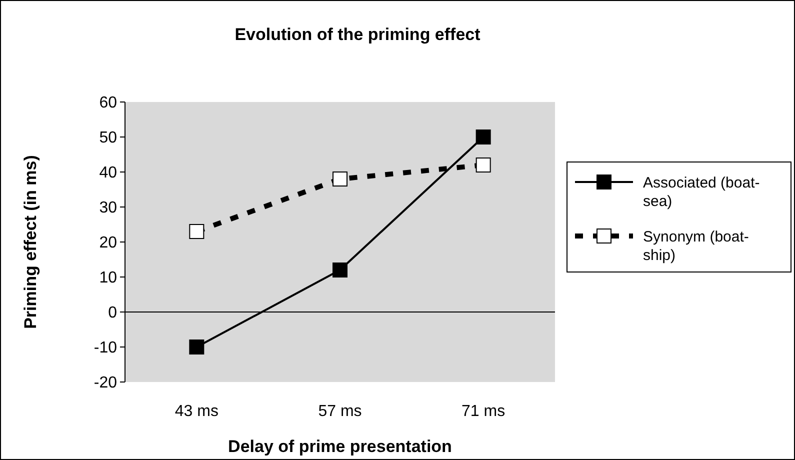 The width and height of the screenshot is (795, 460). Describe the element at coordinates (108, 138) in the screenshot. I see `y-tick-label: 50` at that location.